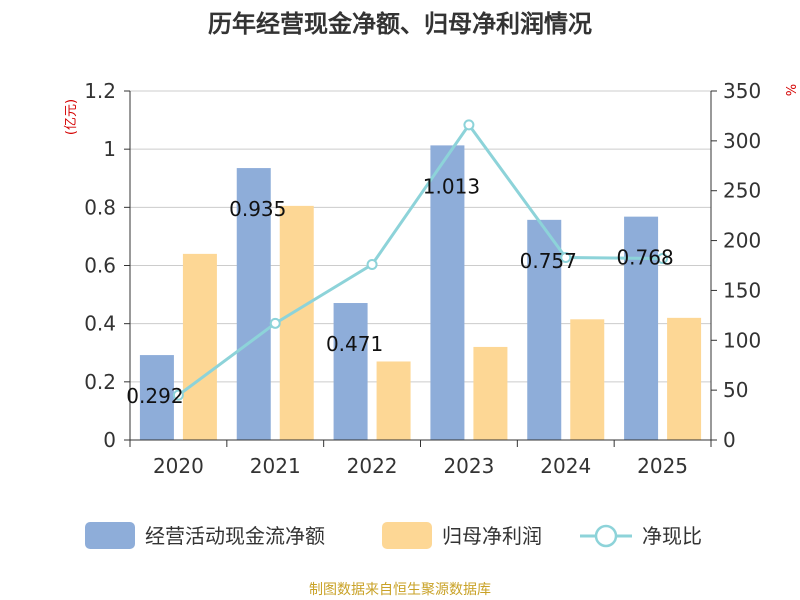 Image resolution: width=800 pixels, height=600 pixels. I want to click on left-axis-unit: (亿元), so click(71, 117).